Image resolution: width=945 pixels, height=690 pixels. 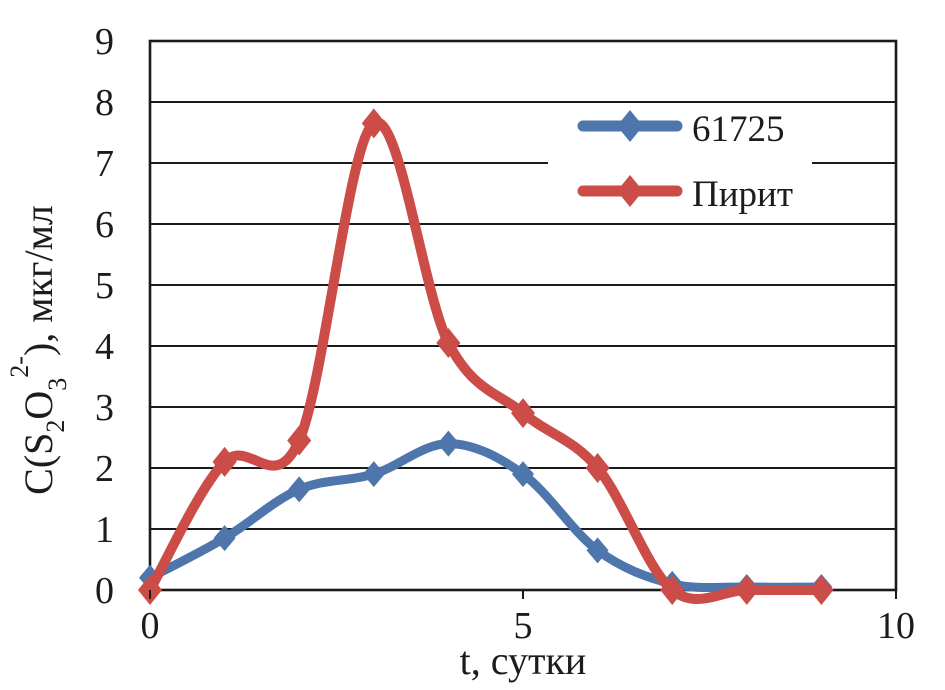 I want to click on marker-61725-x2, so click(x=299, y=489).